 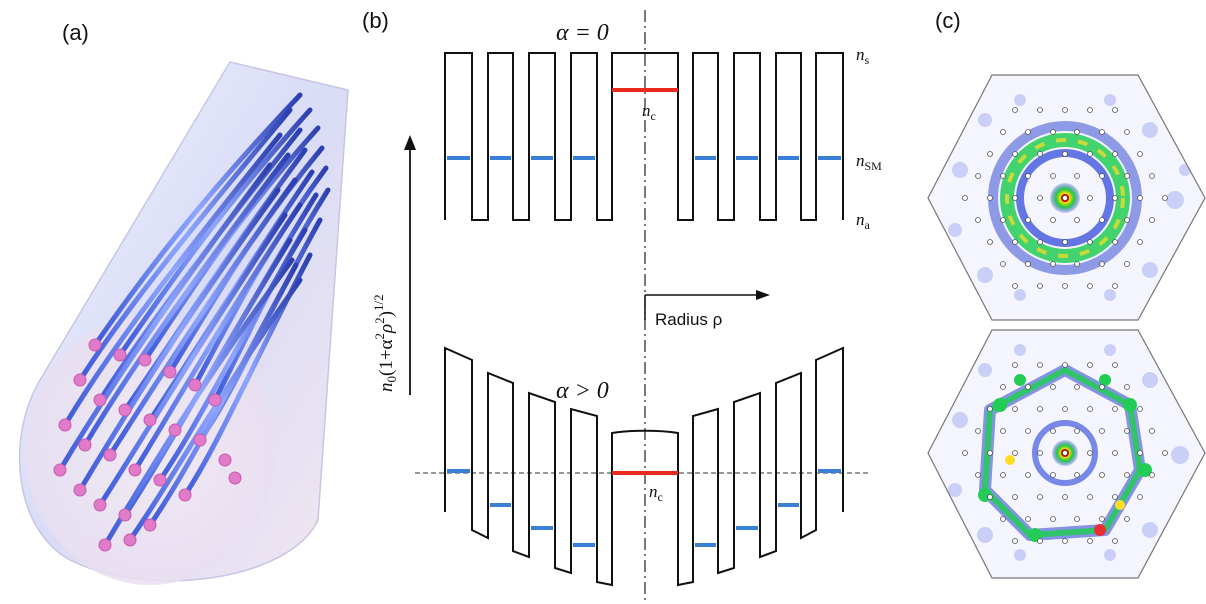 What do you see at coordinates (763, 295) in the screenshot?
I see `radius-arrowhead` at bounding box center [763, 295].